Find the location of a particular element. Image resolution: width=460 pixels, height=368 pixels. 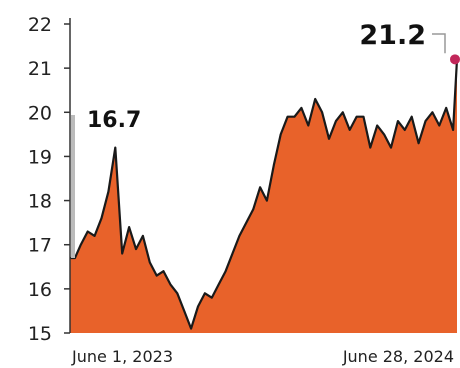

x-tick-label-end: June 28, 2024 is located at coordinates (398, 356).